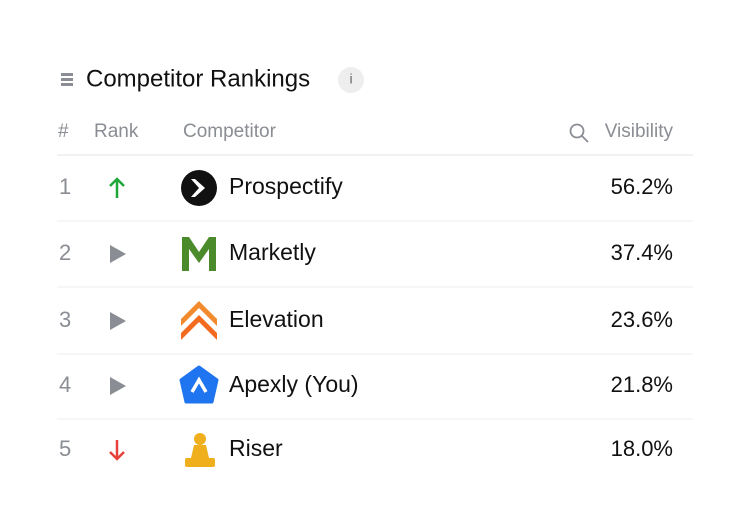 This screenshot has width=752, height=521. What do you see at coordinates (256, 448) in the screenshot?
I see `competitor-name: Riser` at bounding box center [256, 448].